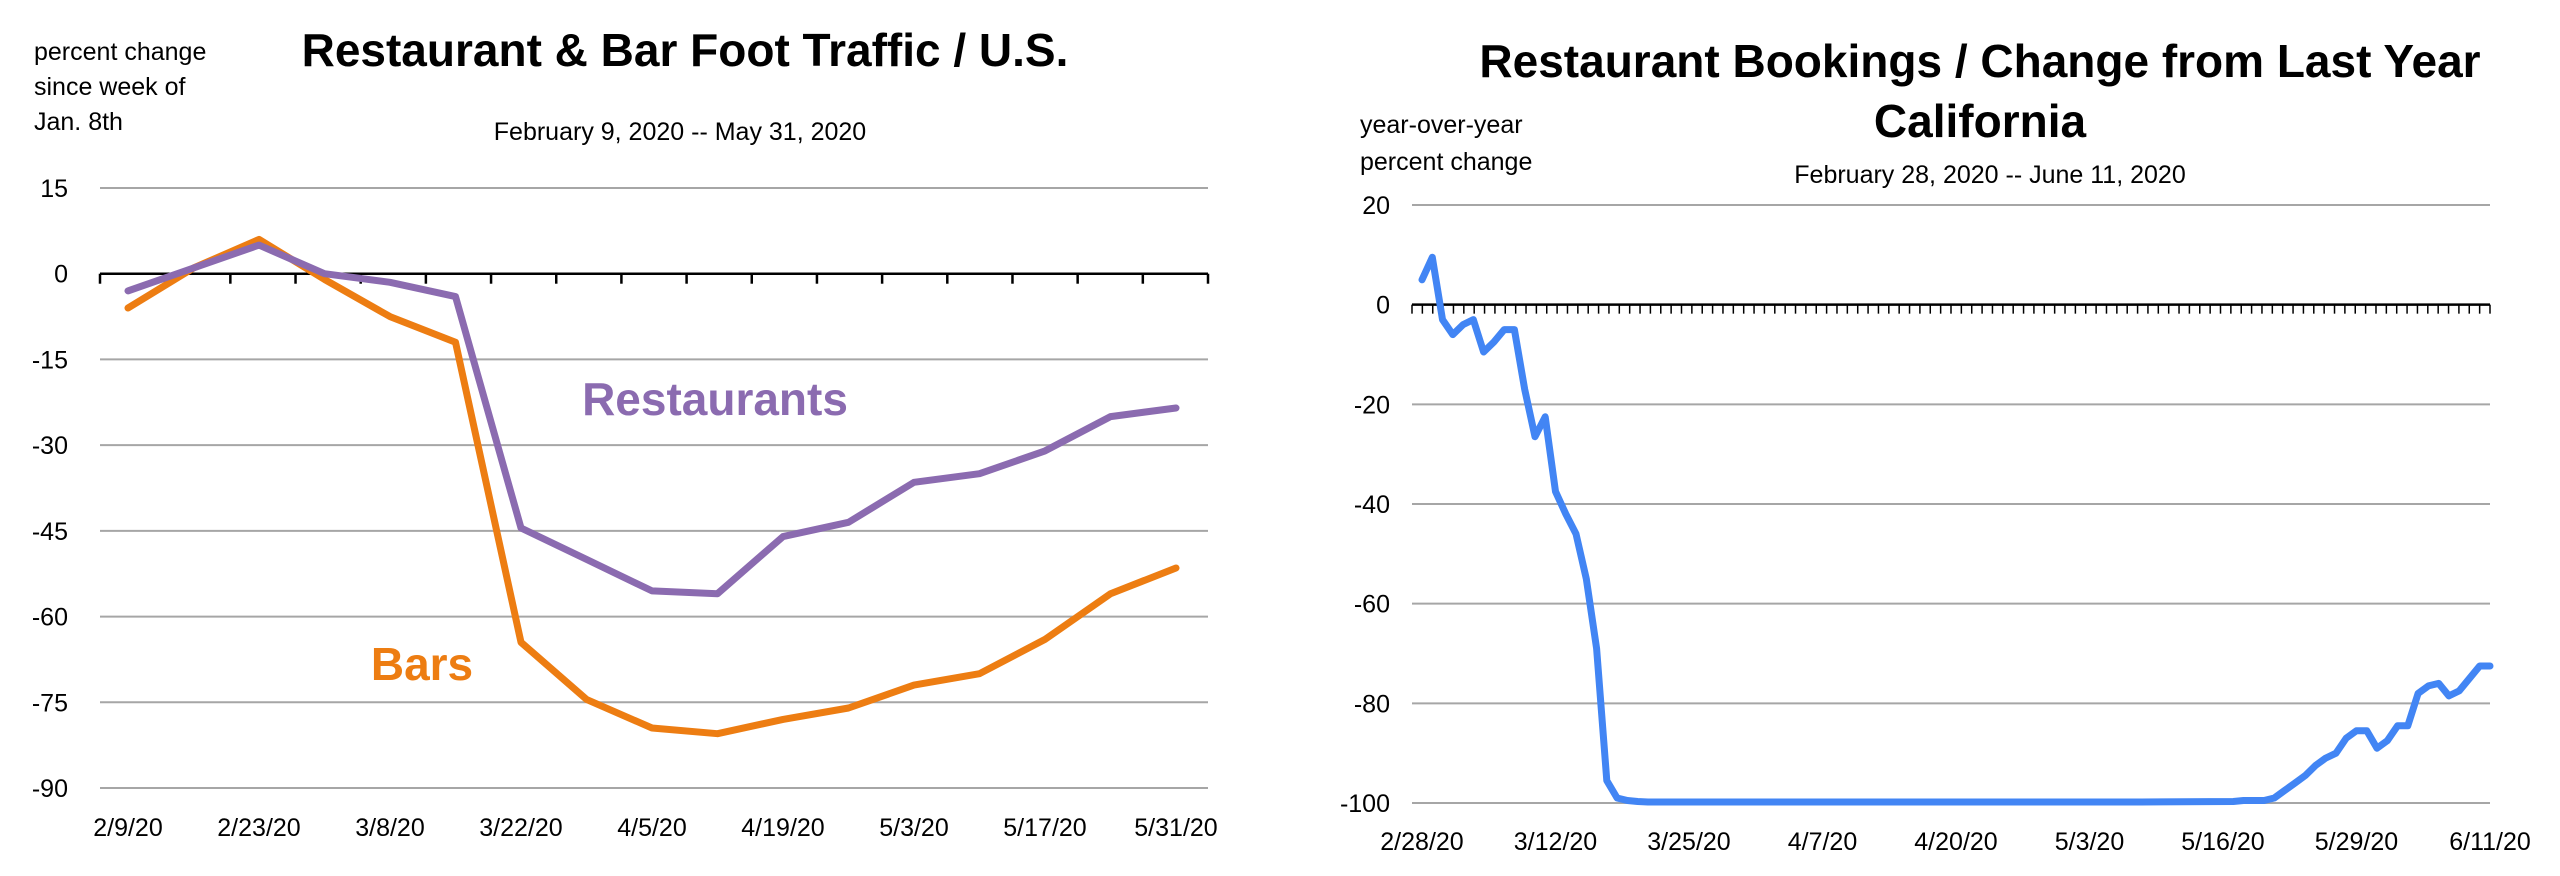 This screenshot has width=2560, height=876. I want to click on series-label-bars: Bars, so click(422, 664).